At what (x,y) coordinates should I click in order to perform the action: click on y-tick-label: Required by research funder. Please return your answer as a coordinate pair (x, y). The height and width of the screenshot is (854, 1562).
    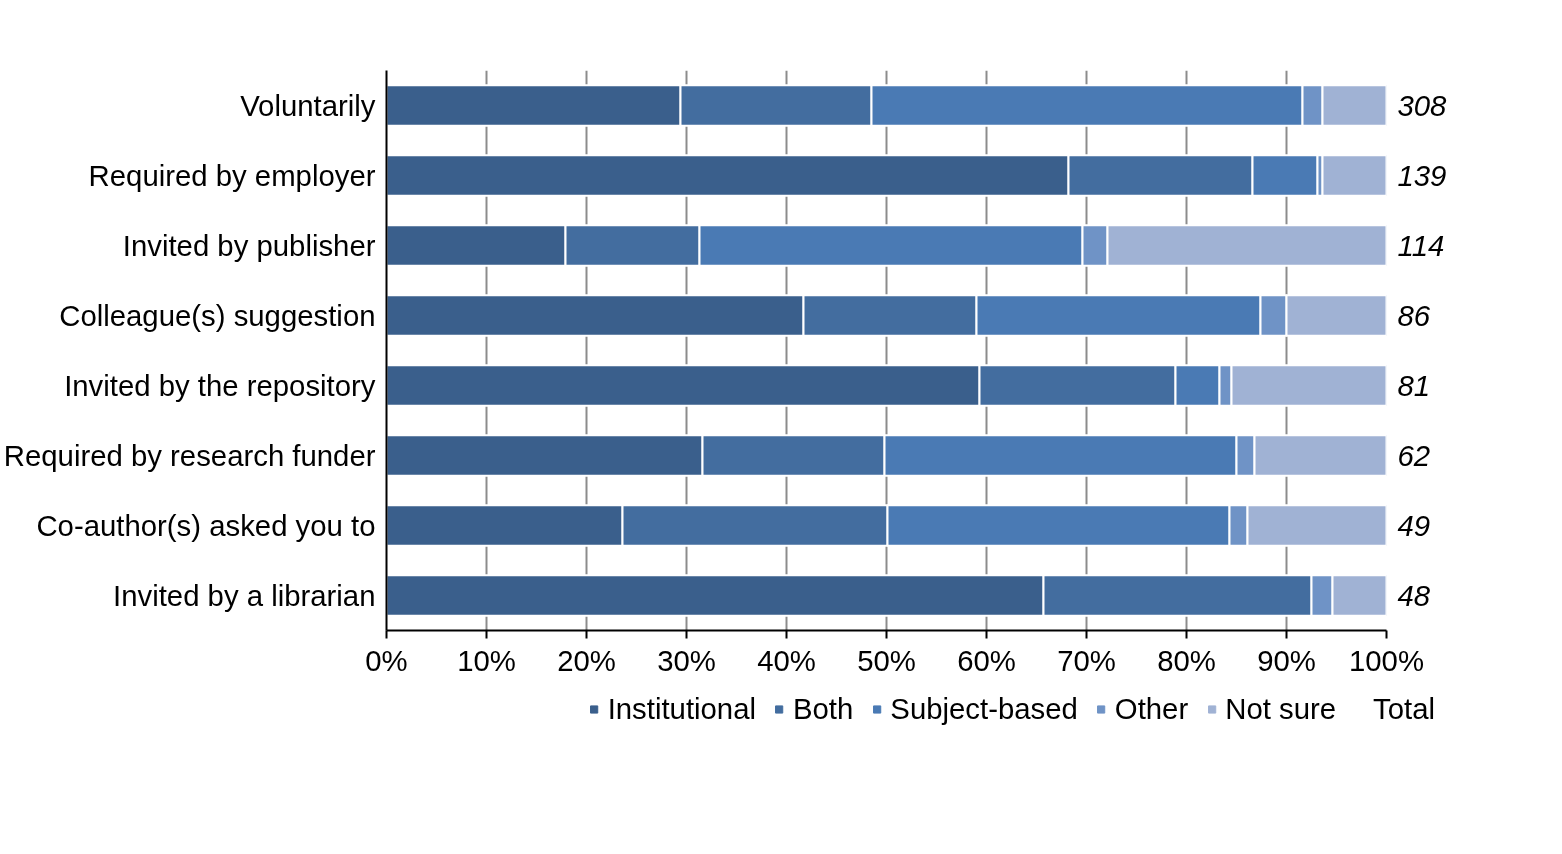
    Looking at the image, I should click on (189, 455).